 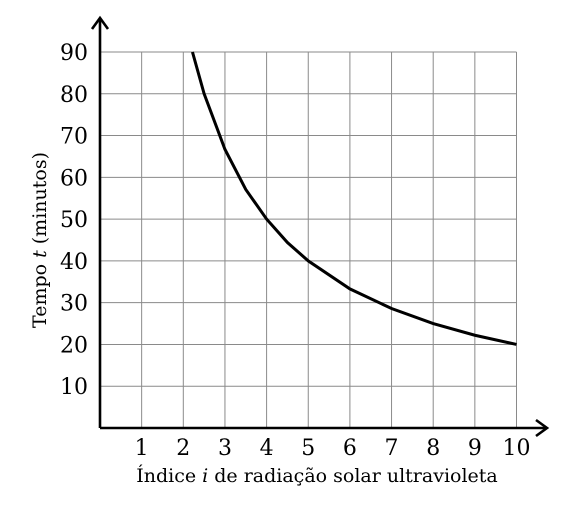 What do you see at coordinates (225, 448) in the screenshot?
I see `x-tick-label: 3` at bounding box center [225, 448].